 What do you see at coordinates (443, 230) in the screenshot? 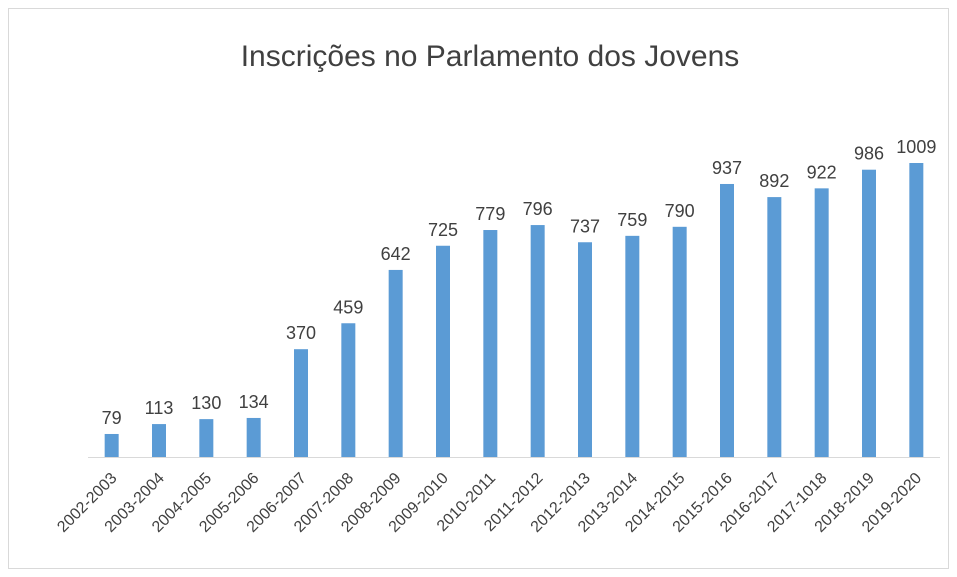
I see `data-label: 725` at bounding box center [443, 230].